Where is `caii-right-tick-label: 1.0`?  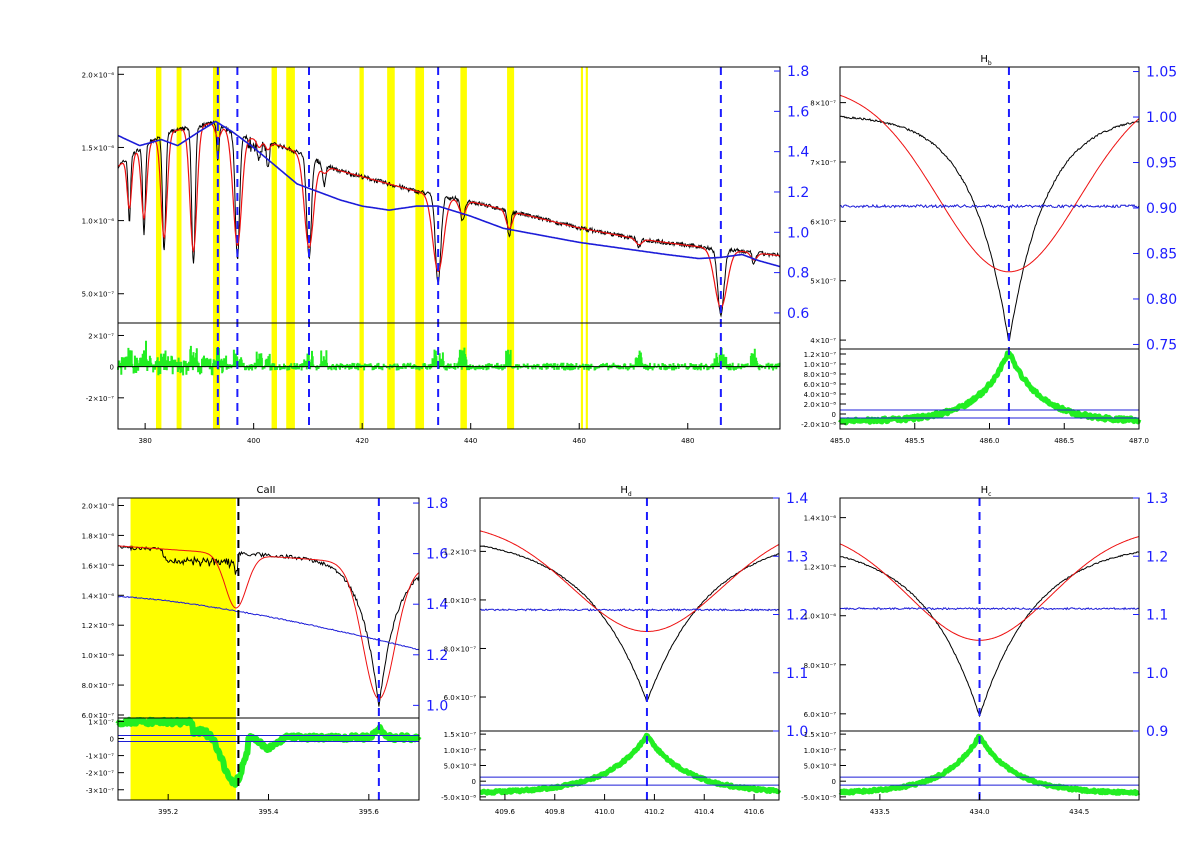
caii-right-tick-label: 1.0 is located at coordinates (437, 706).